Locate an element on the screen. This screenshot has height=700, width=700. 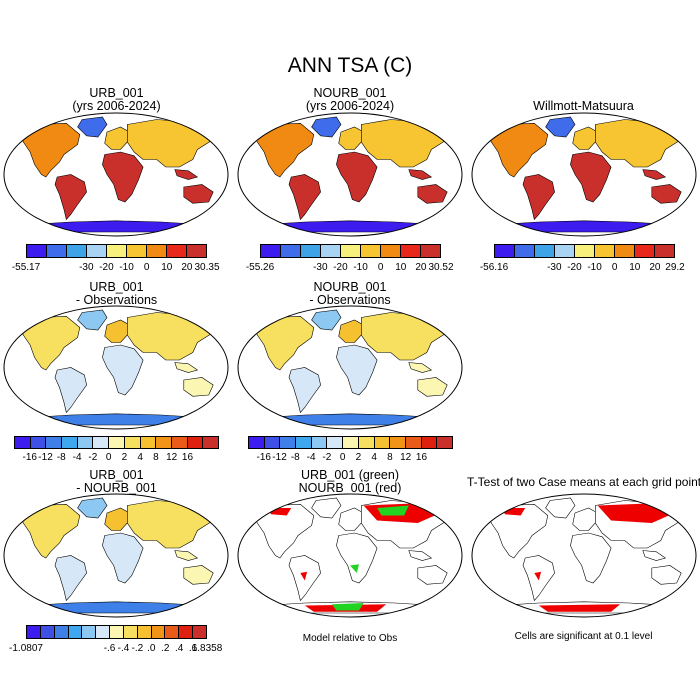
colorbar-nourb is located at coordinates (350, 251).